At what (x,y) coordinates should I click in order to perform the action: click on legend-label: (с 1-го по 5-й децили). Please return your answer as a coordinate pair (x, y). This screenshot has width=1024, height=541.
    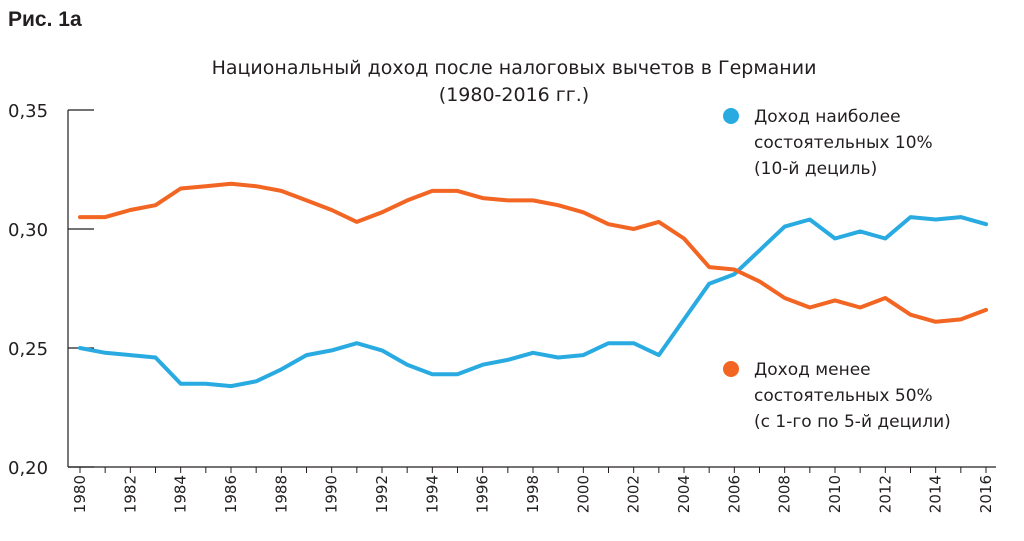
    Looking at the image, I should click on (852, 422).